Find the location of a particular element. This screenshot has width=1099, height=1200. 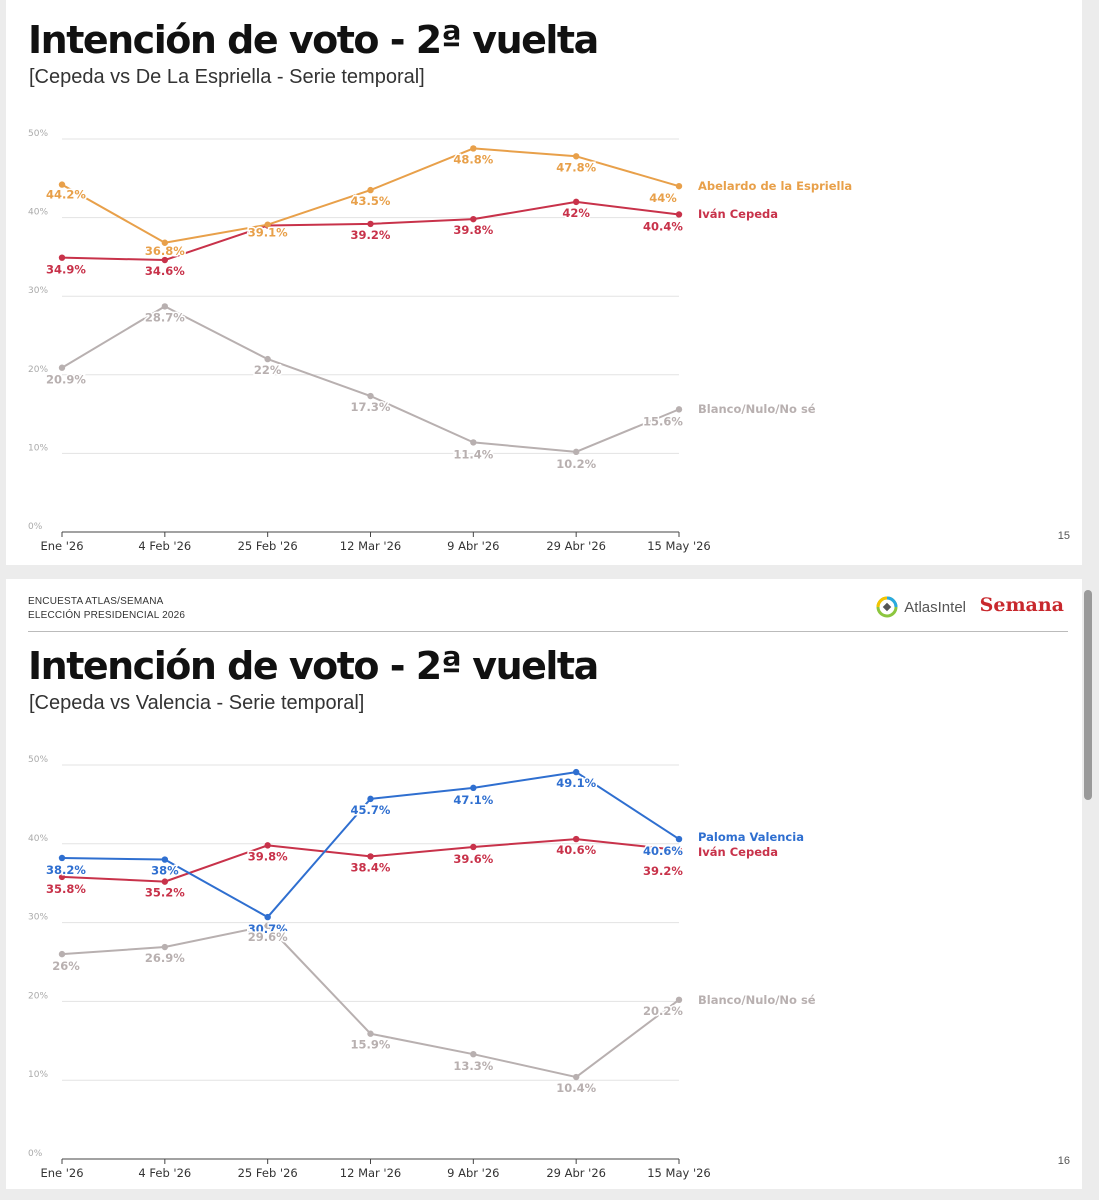

data-label: 22% is located at coordinates (268, 370).